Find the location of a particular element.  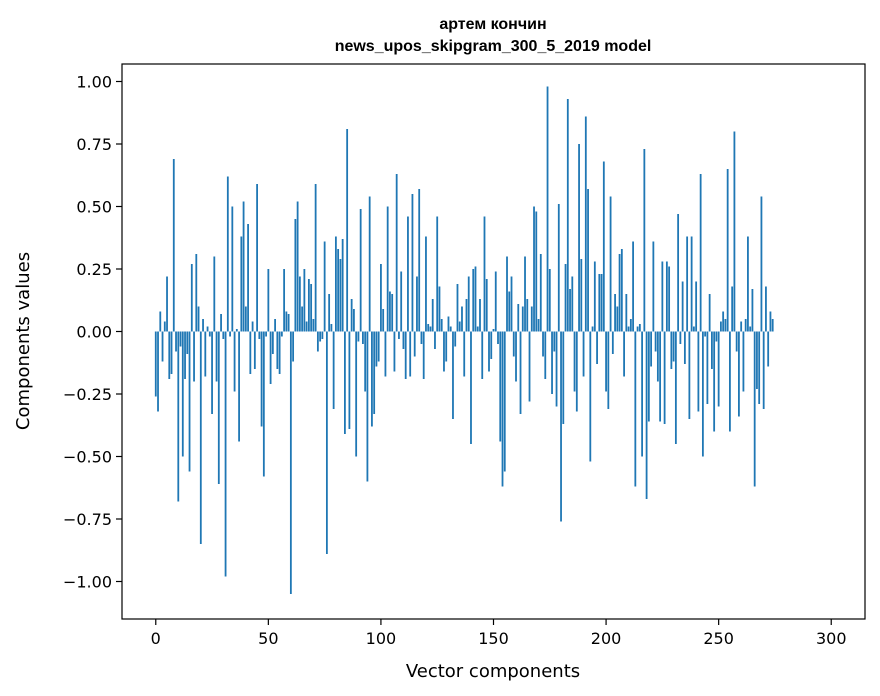

y-tick-label: −0.25 is located at coordinates (87, 394).